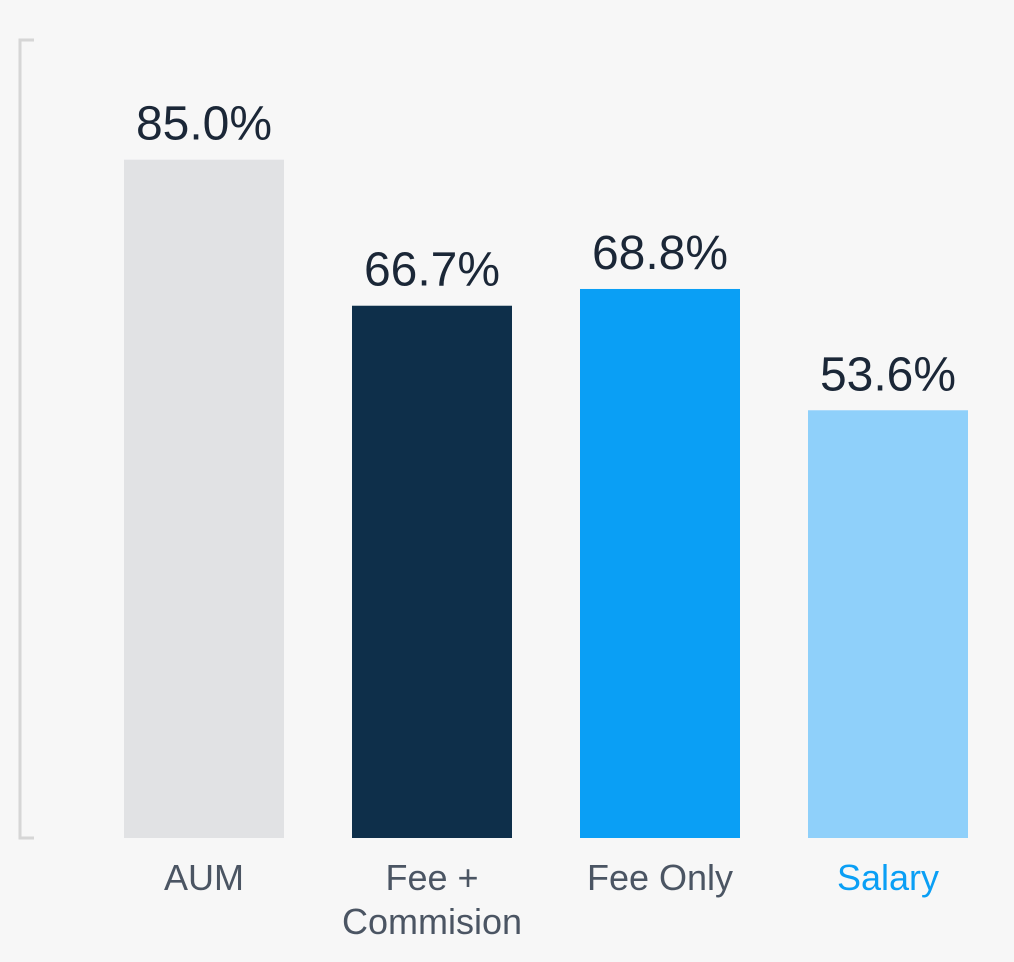  I want to click on value-label: 85.0%, so click(204, 124).